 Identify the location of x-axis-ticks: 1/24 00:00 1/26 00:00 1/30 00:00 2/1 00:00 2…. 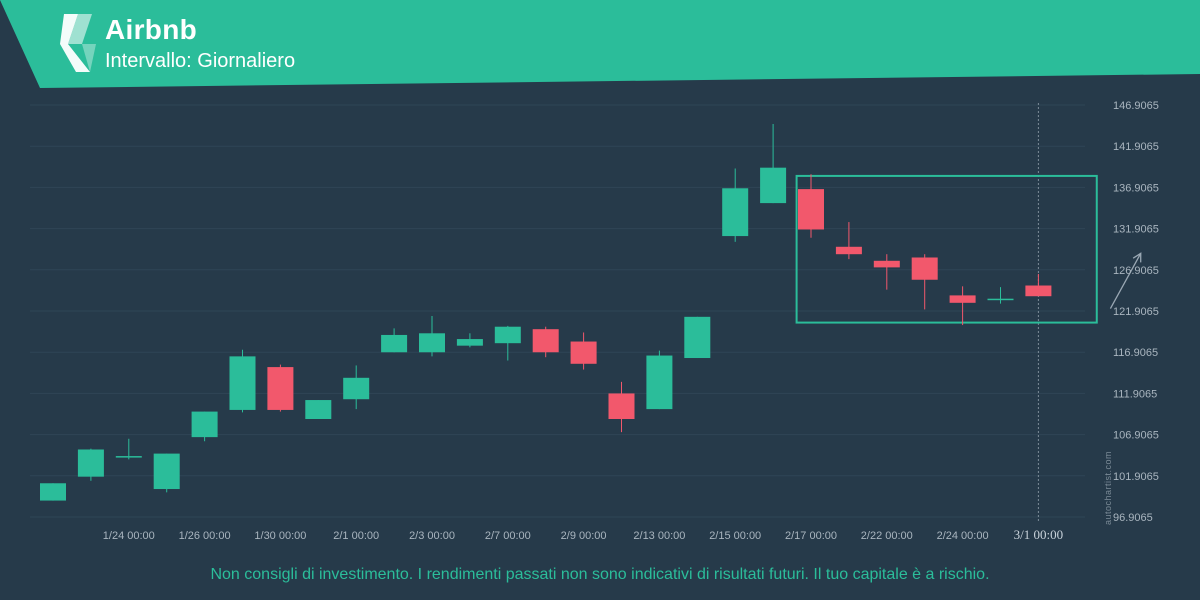
(583, 534).